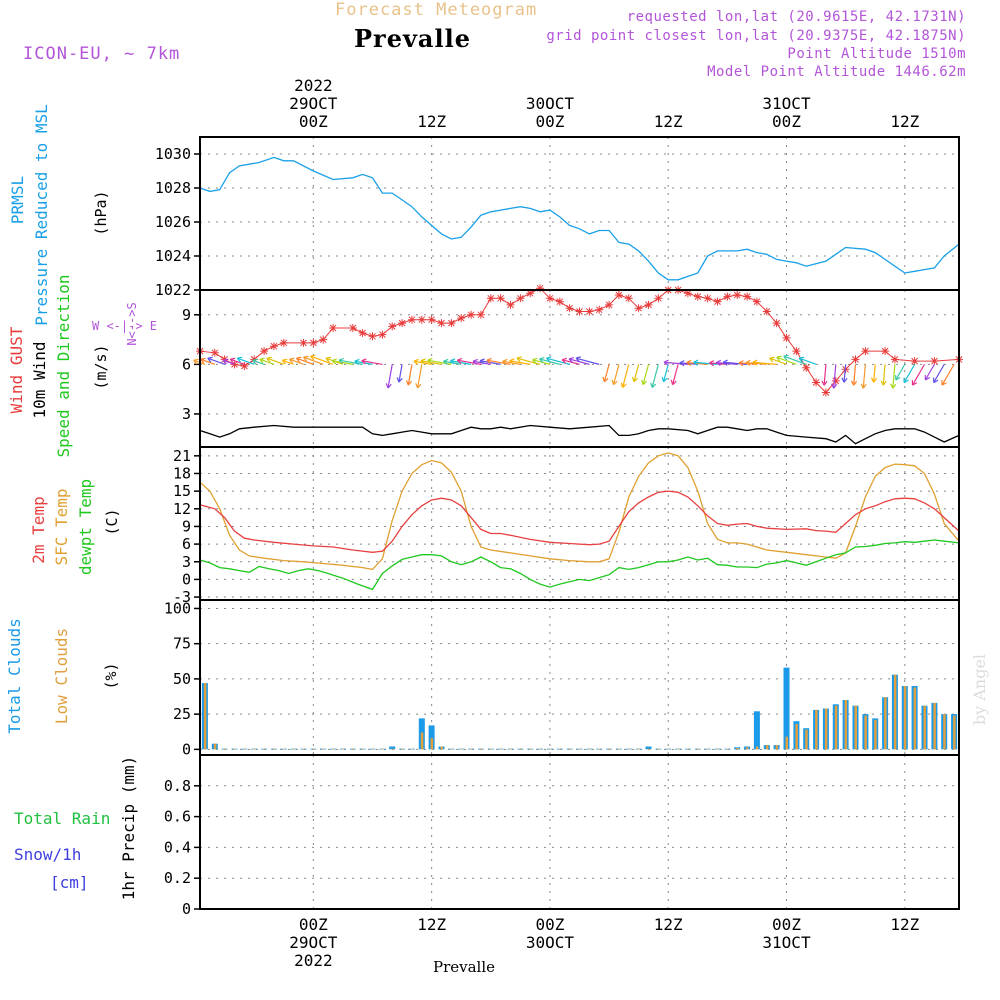 This screenshot has height=1000, width=1000. I want to click on direction-label: Speed and Direction, so click(63, 365).